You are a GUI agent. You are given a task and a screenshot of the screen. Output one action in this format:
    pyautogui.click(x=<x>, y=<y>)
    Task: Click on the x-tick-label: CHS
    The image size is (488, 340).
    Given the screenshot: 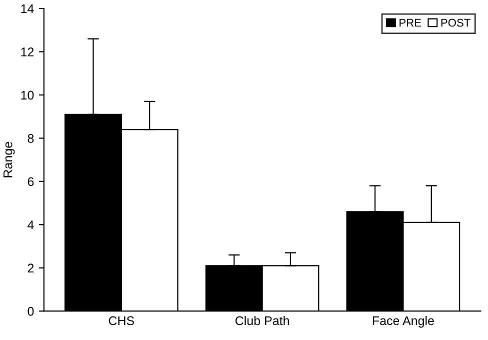 What is the action you would take?
    pyautogui.click(x=121, y=321)
    